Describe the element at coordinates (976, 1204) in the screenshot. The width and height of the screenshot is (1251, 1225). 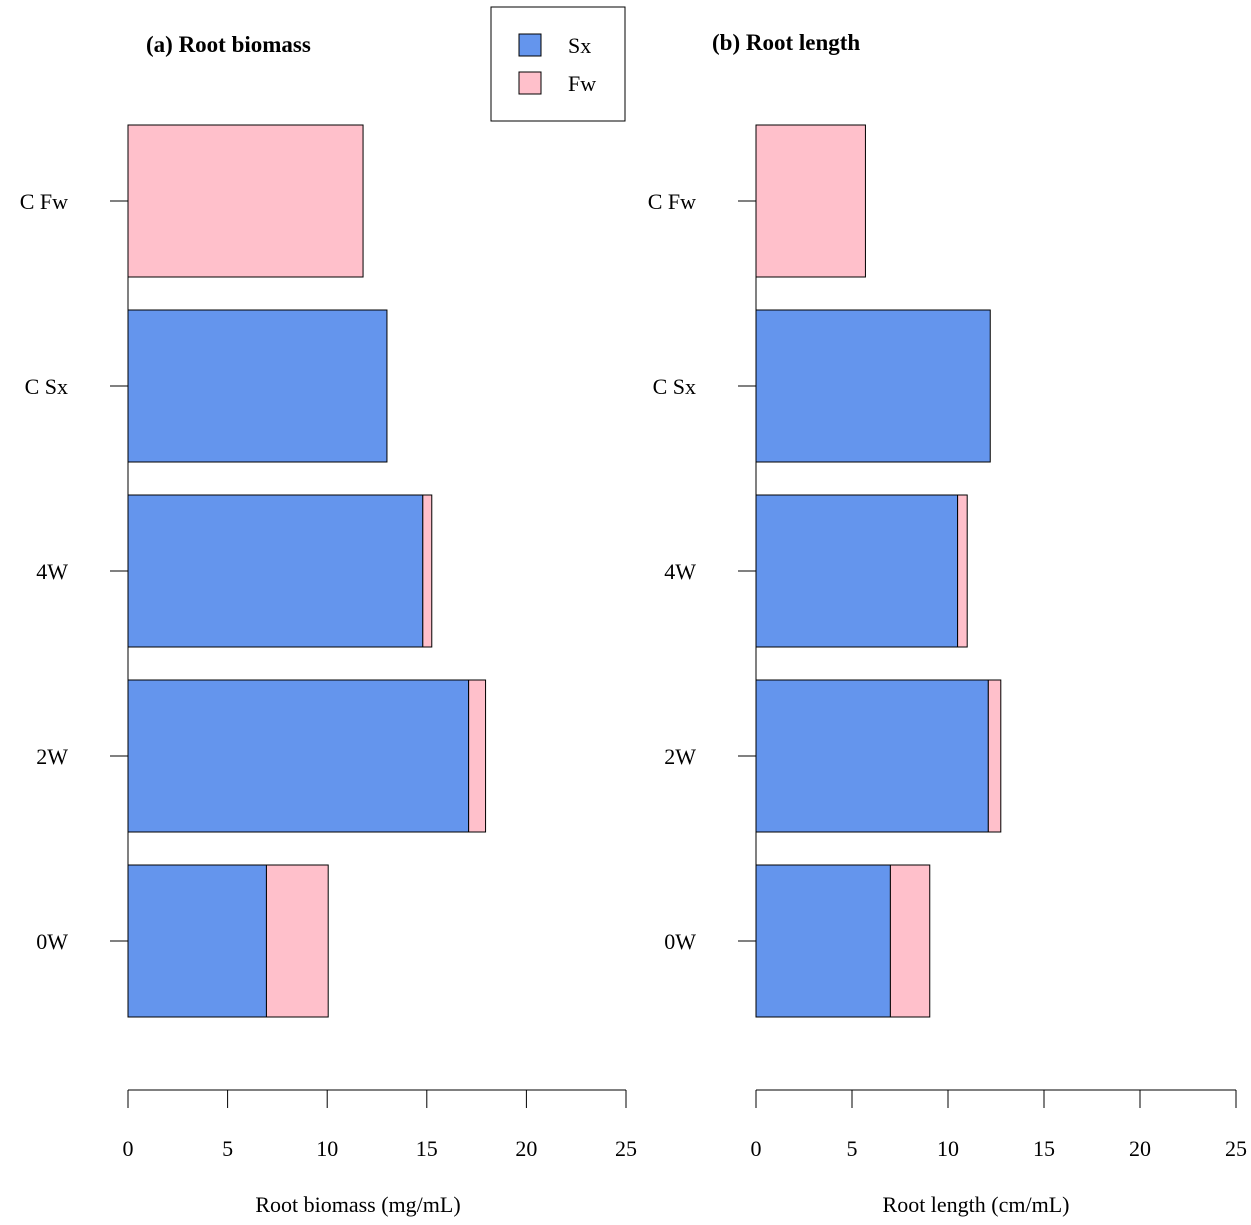
I see `x-axis-title: Root length (cm/mL)` at that location.